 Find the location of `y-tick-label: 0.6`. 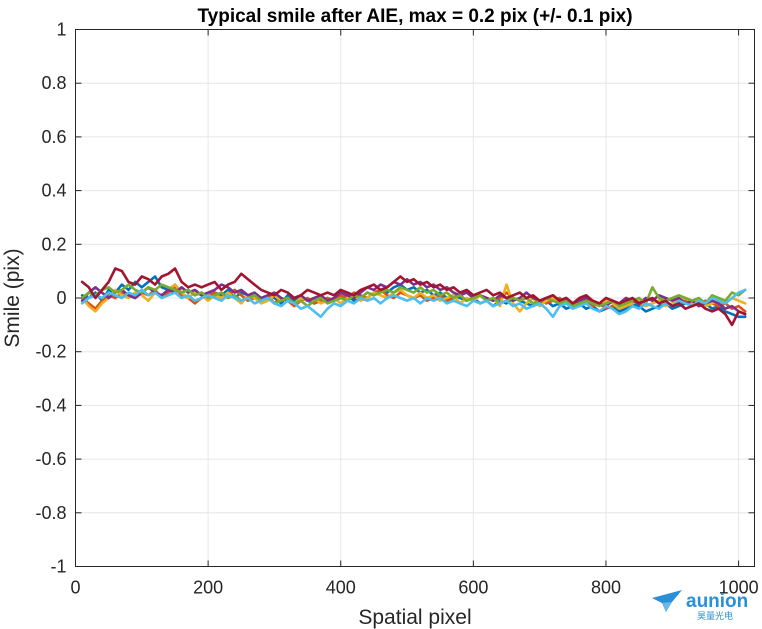

y-tick-label: 0.6 is located at coordinates (53, 137).